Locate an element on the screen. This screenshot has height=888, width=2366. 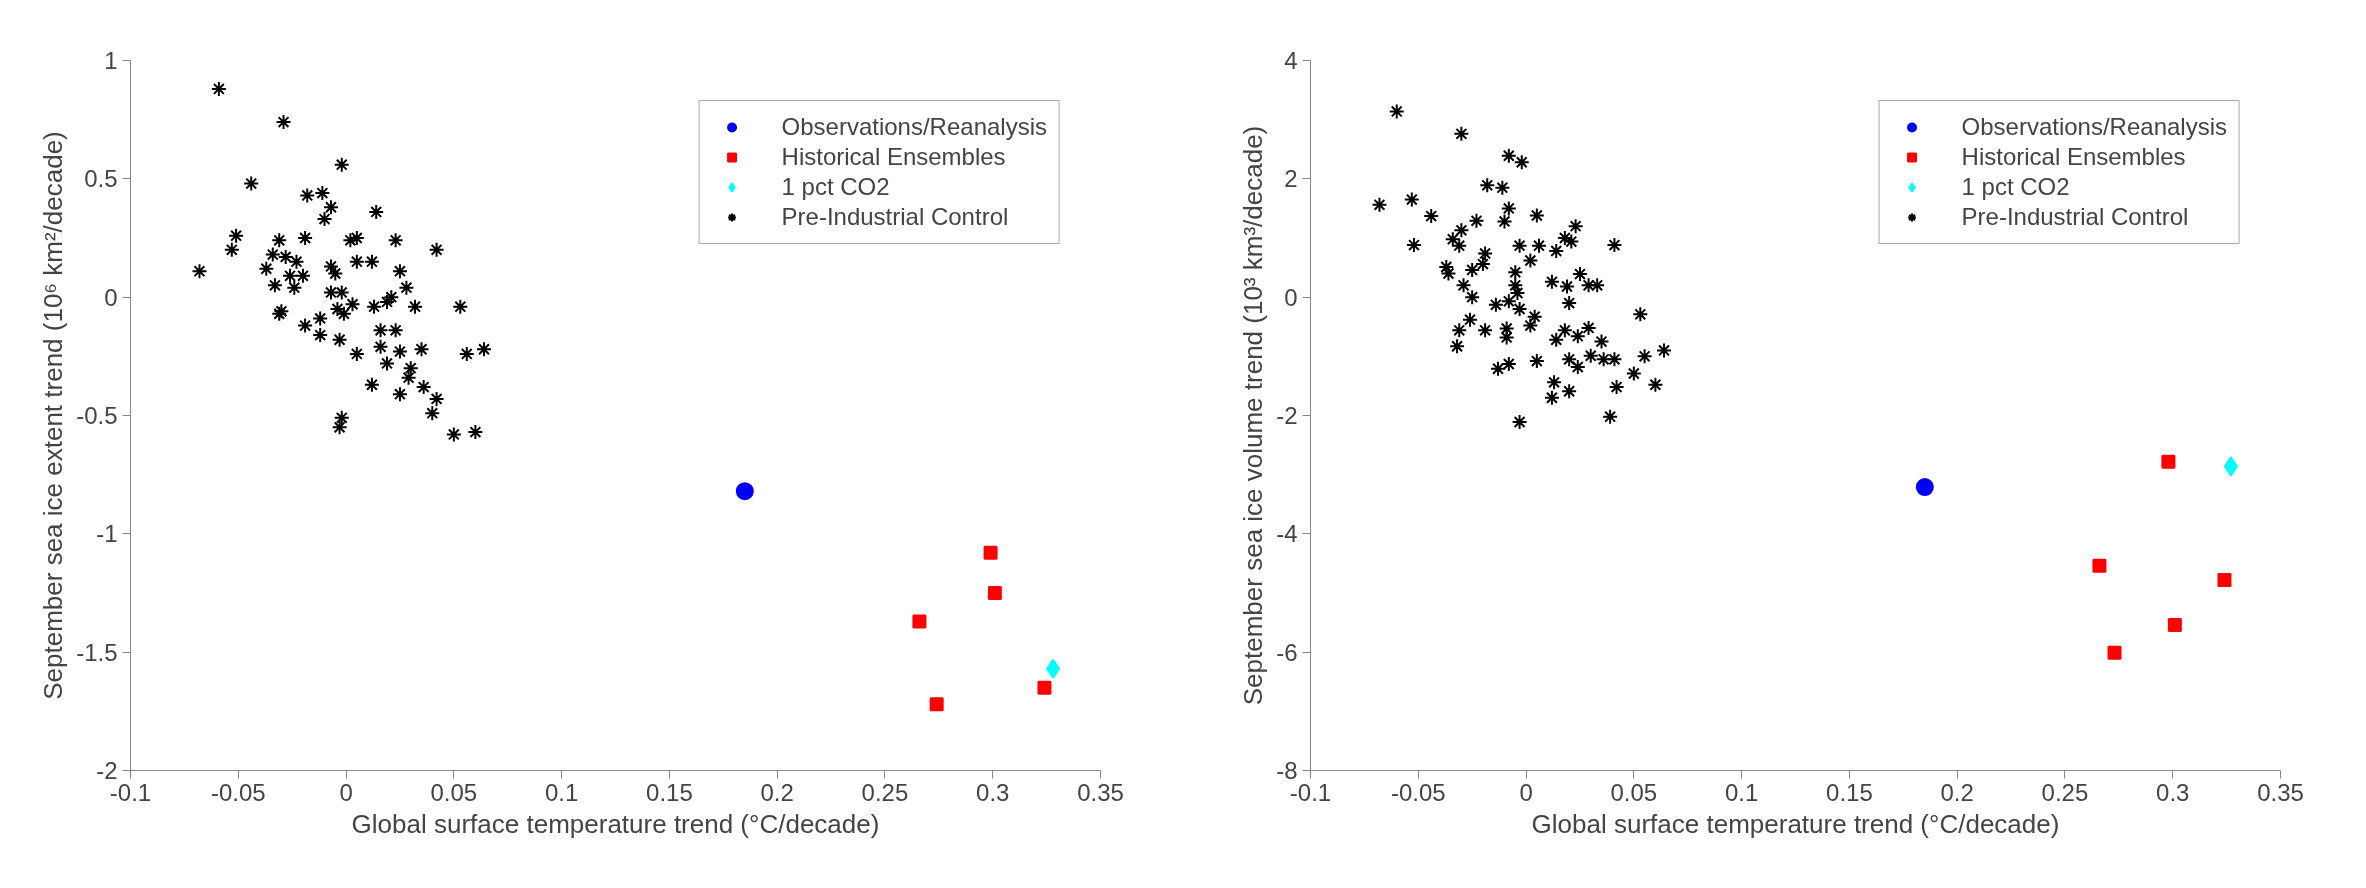
y-tick-label: 1 is located at coordinates (111, 60).